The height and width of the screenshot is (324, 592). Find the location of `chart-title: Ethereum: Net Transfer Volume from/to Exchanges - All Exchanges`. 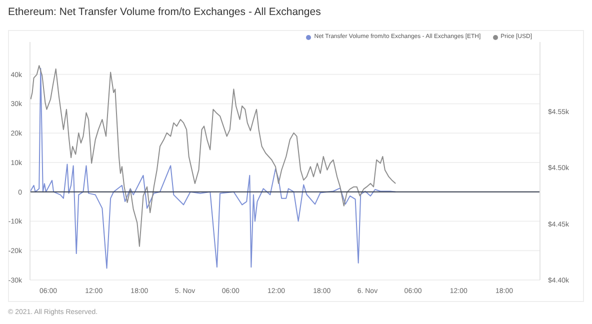

chart-title: Ethereum: Net Transfer Volume from/to Exchanges - All Exchanges is located at coordinates (164, 12).